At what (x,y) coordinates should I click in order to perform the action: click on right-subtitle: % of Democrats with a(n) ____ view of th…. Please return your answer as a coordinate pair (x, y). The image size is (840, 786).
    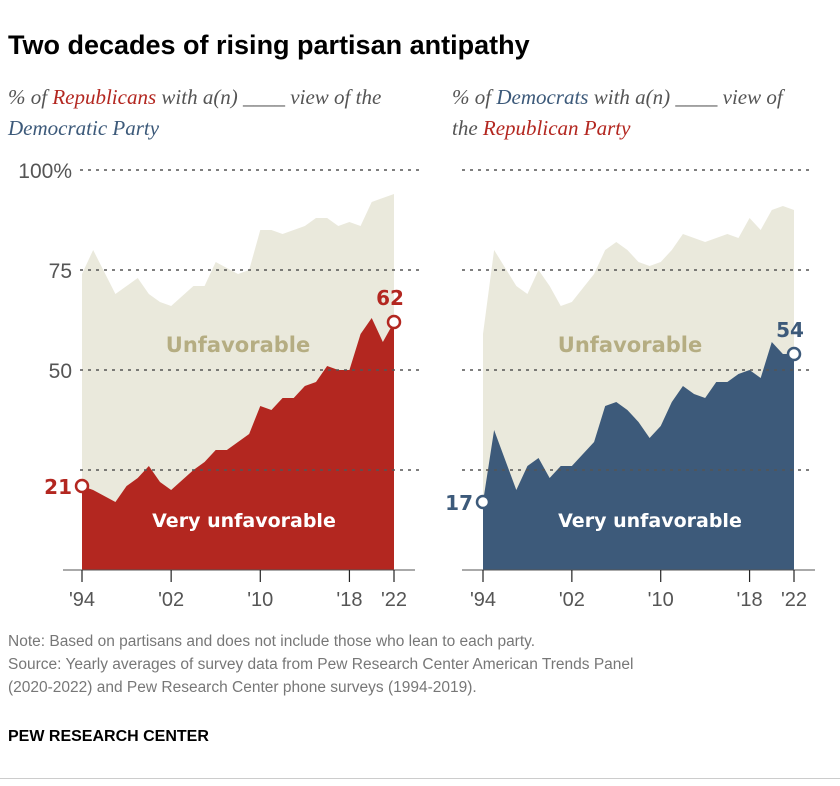
    Looking at the image, I should click on (622, 113).